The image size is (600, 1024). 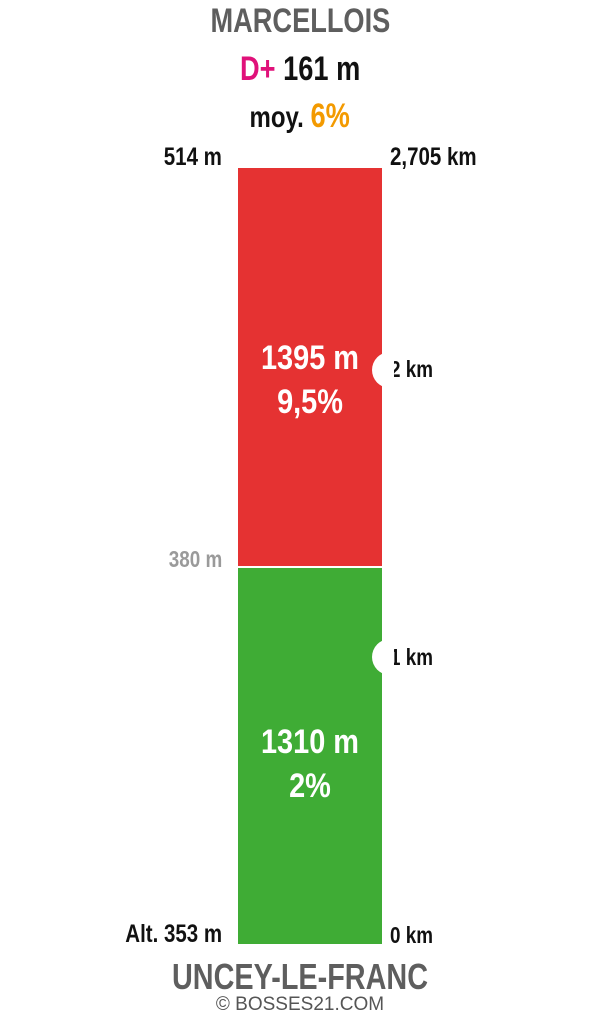 I want to click on distance-0km-label: 0 km, so click(x=411, y=935).